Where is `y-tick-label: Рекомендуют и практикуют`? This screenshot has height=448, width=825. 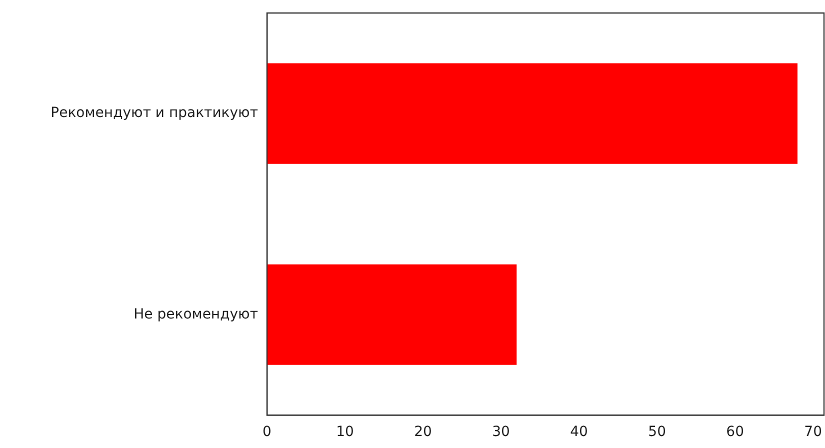
y-tick-label: Рекомендуют и практикуют is located at coordinates (154, 113).